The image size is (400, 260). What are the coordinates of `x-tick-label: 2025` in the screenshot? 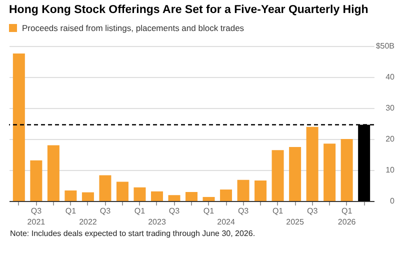 It's located at (295, 222).